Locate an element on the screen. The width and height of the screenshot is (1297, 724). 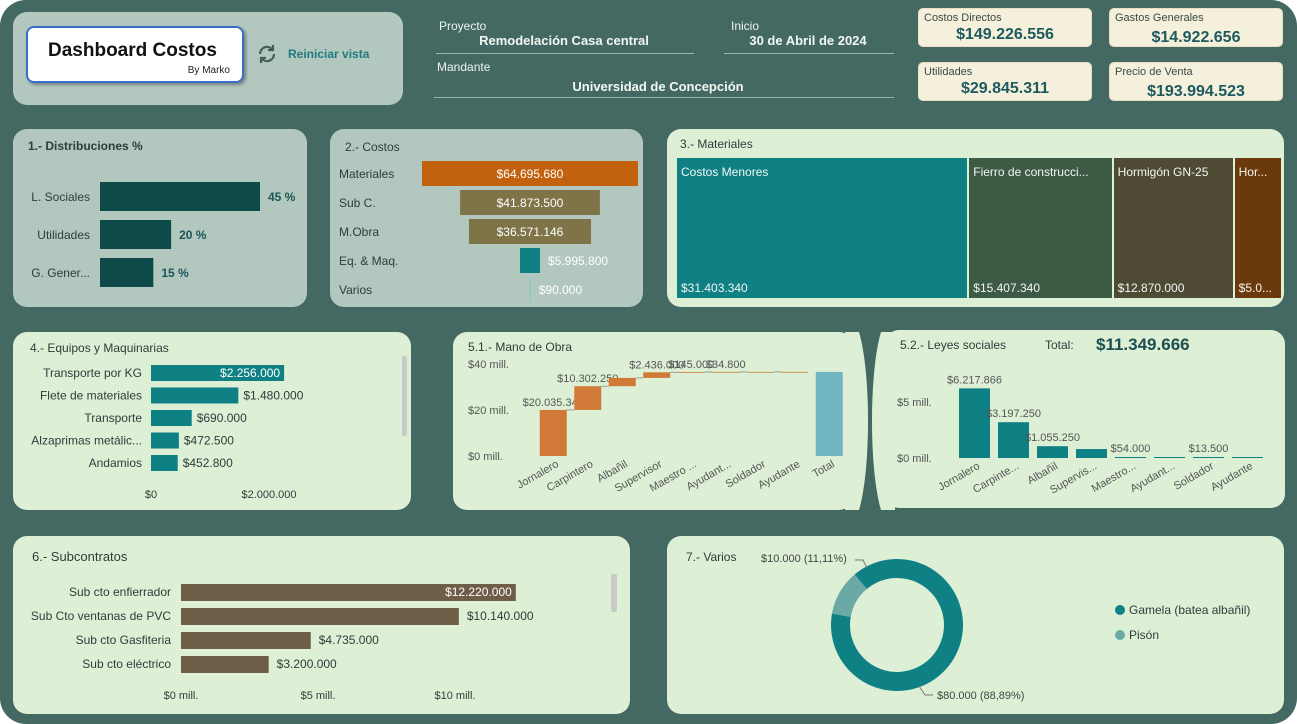
equipos-scrollbar is located at coordinates (404, 396).